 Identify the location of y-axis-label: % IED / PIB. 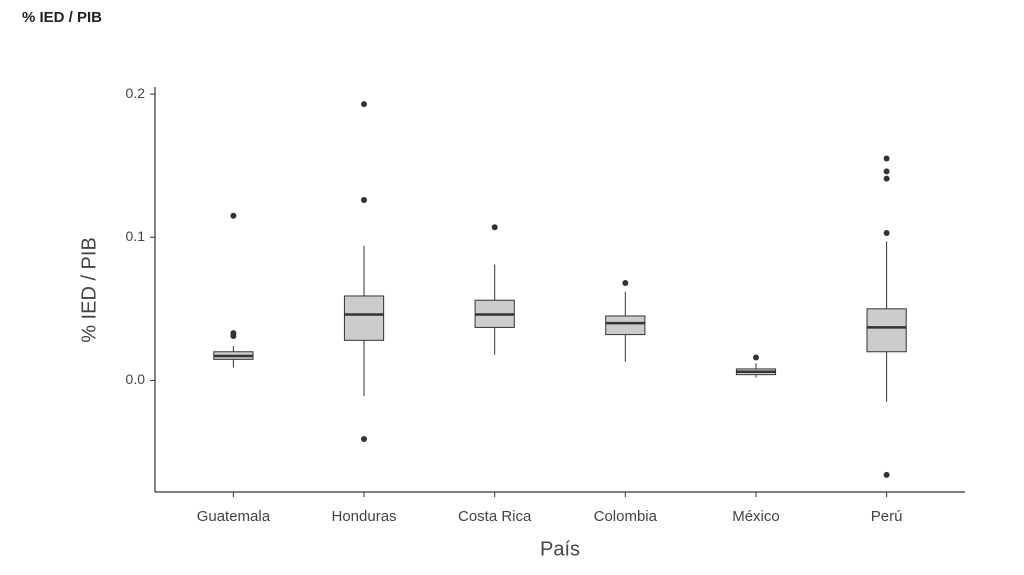
(89, 290).